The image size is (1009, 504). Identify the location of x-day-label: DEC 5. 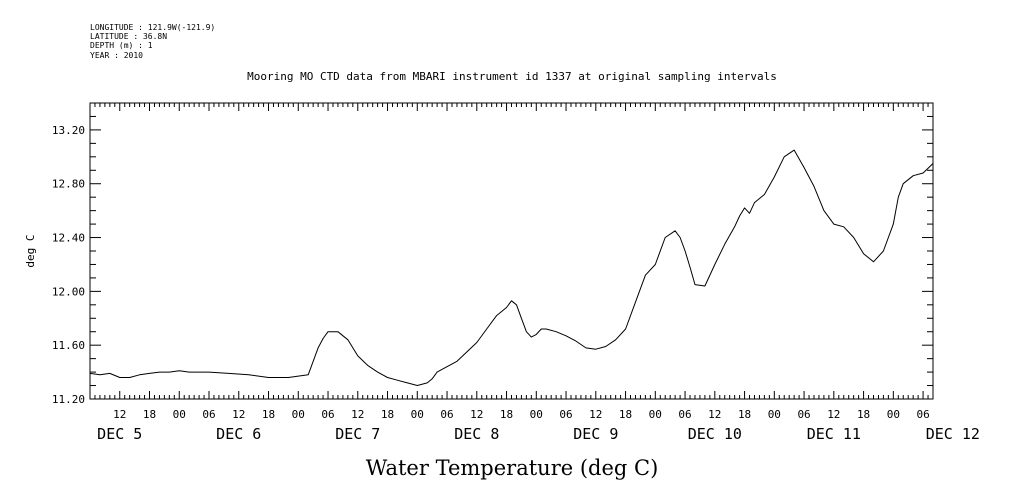
(119, 434).